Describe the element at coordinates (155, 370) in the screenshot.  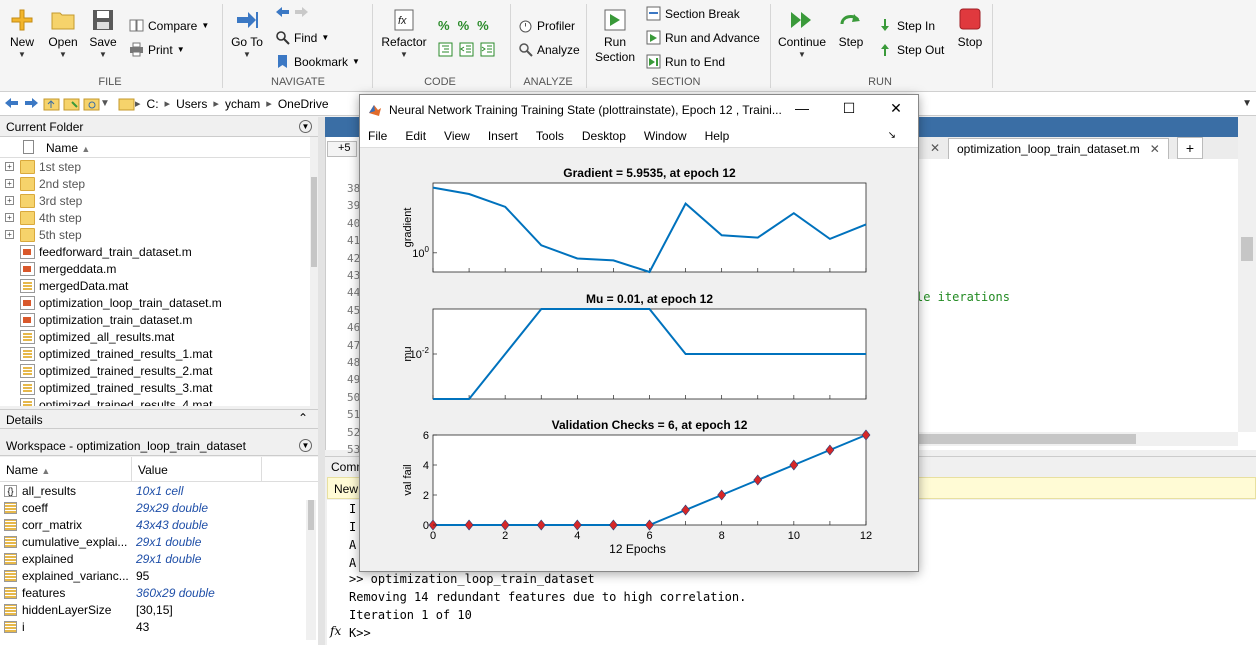
I see `file-item: optimized_trained_results_2.mat` at that location.